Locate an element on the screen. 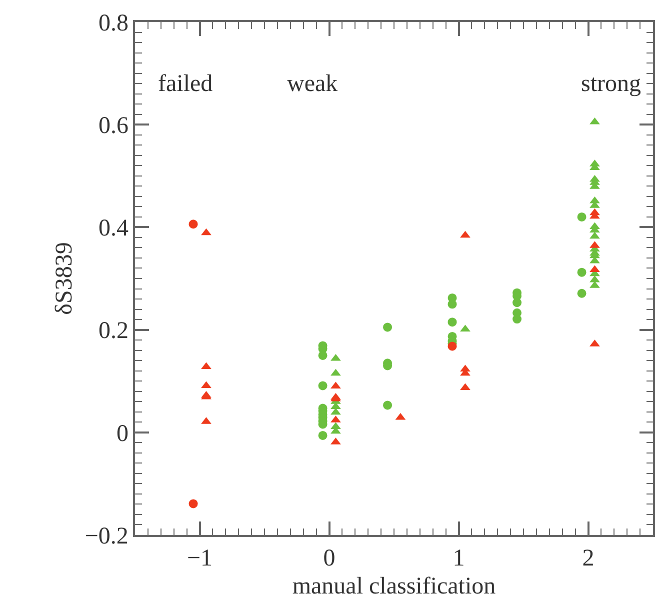 This screenshot has width=665, height=615. x-tick-label: 2 is located at coordinates (588, 559).